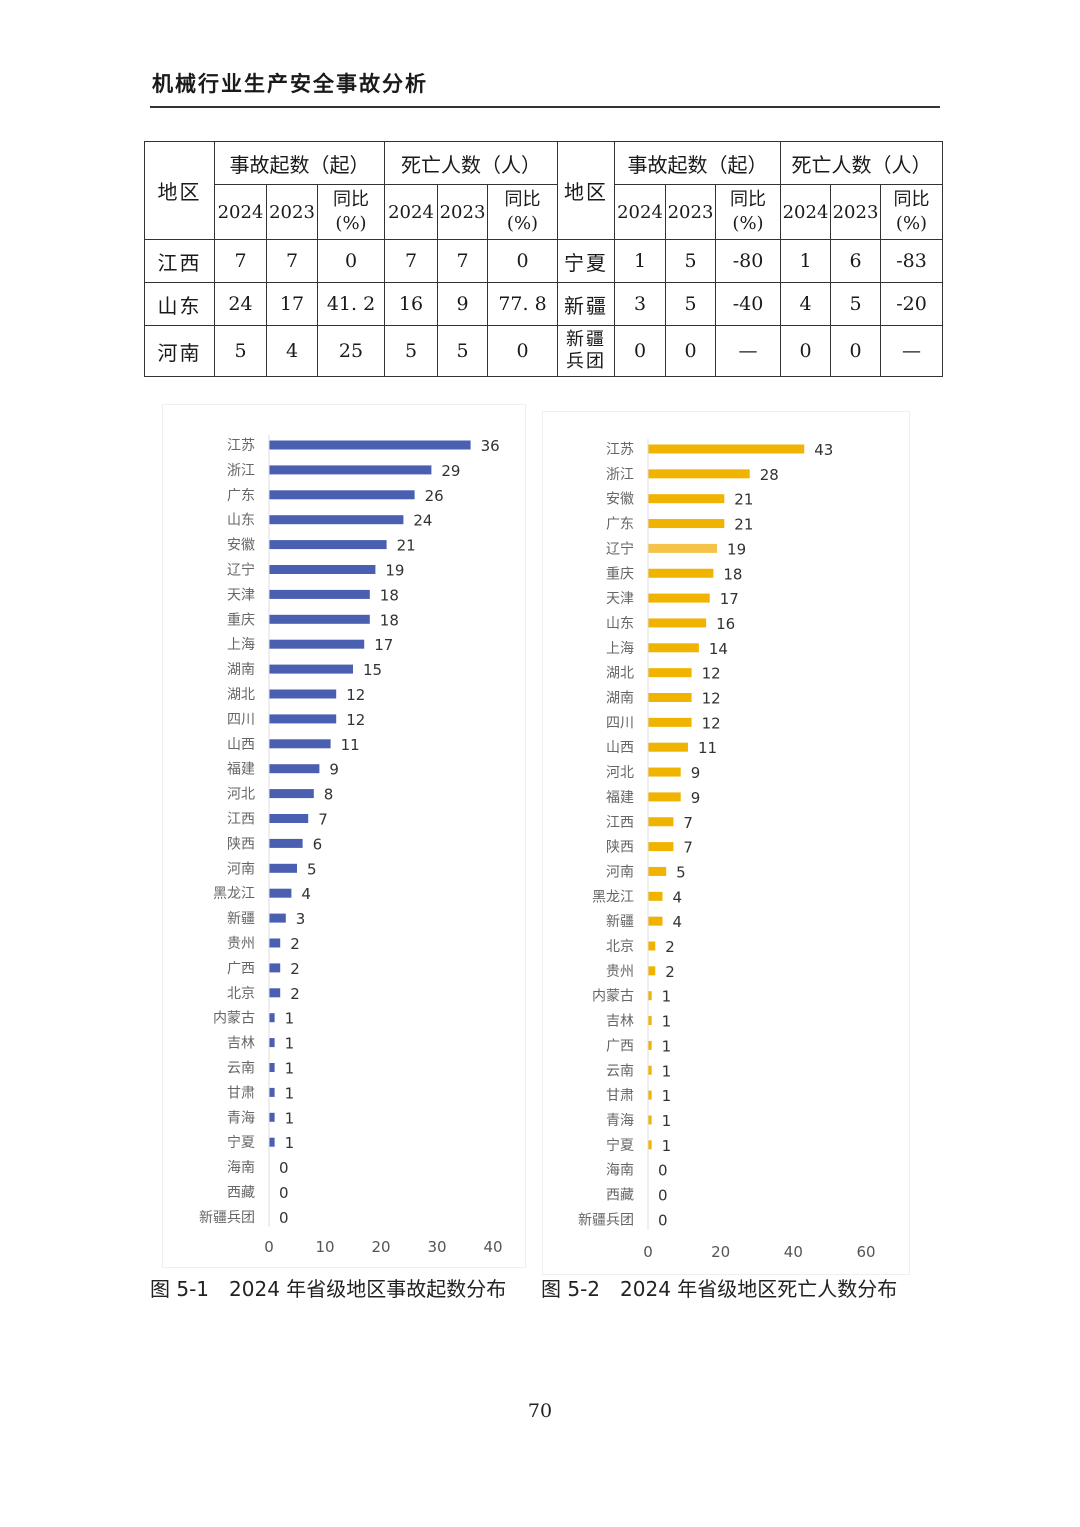 This screenshot has width=1080, height=1527. Describe the element at coordinates (620, 922) in the screenshot. I see `category-label: 新疆` at that location.